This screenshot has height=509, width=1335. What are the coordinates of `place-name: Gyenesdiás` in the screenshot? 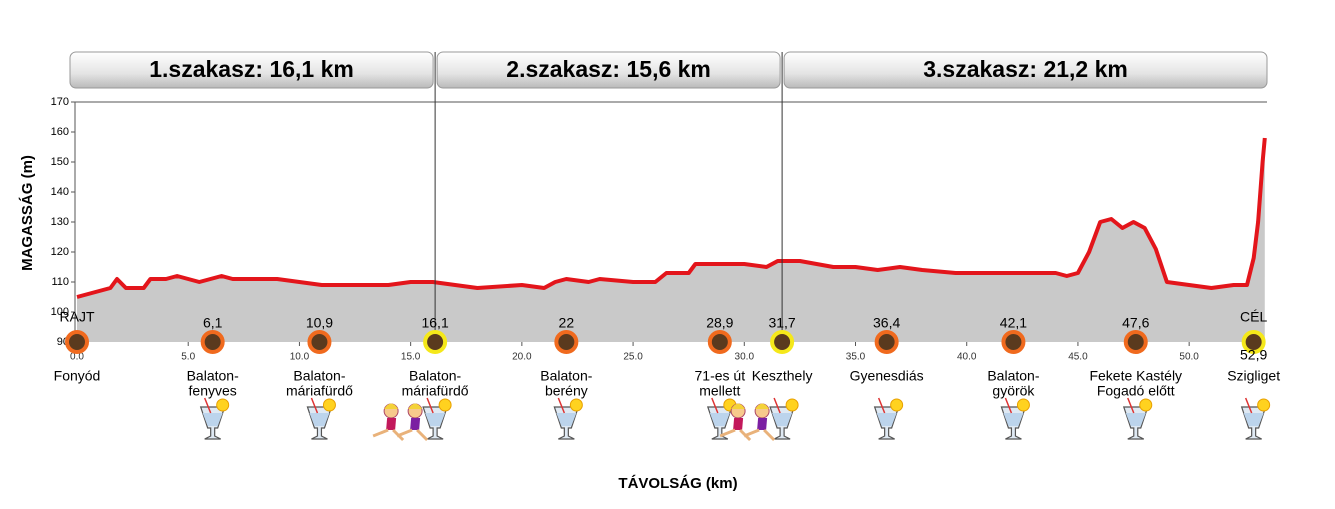 It's located at (887, 376).